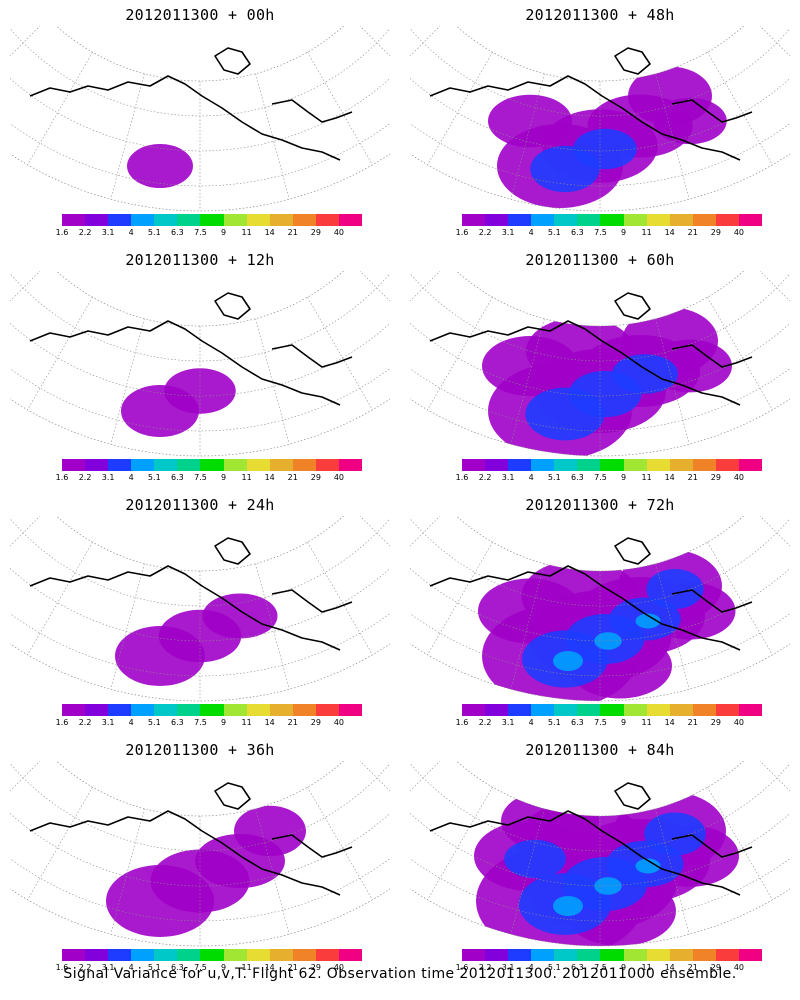 The width and height of the screenshot is (800, 1000). What do you see at coordinates (692, 477) in the screenshot?
I see `colorbar-tick-label: 21` at bounding box center [692, 477].